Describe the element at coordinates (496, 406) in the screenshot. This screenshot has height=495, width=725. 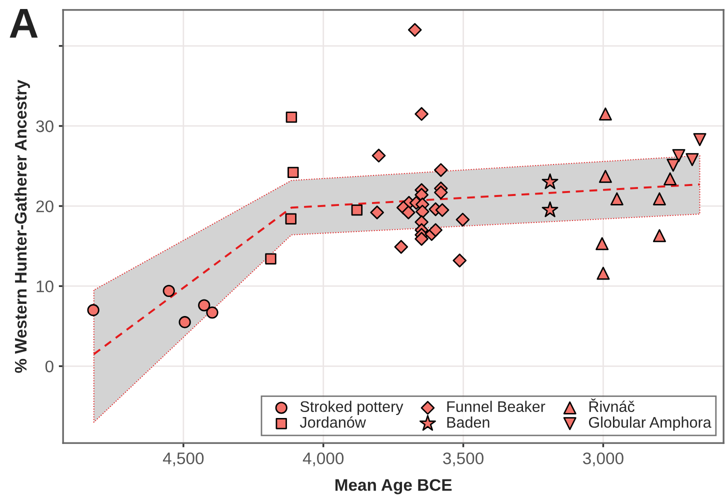
I see `legend-label: Funnel Beaker` at that location.